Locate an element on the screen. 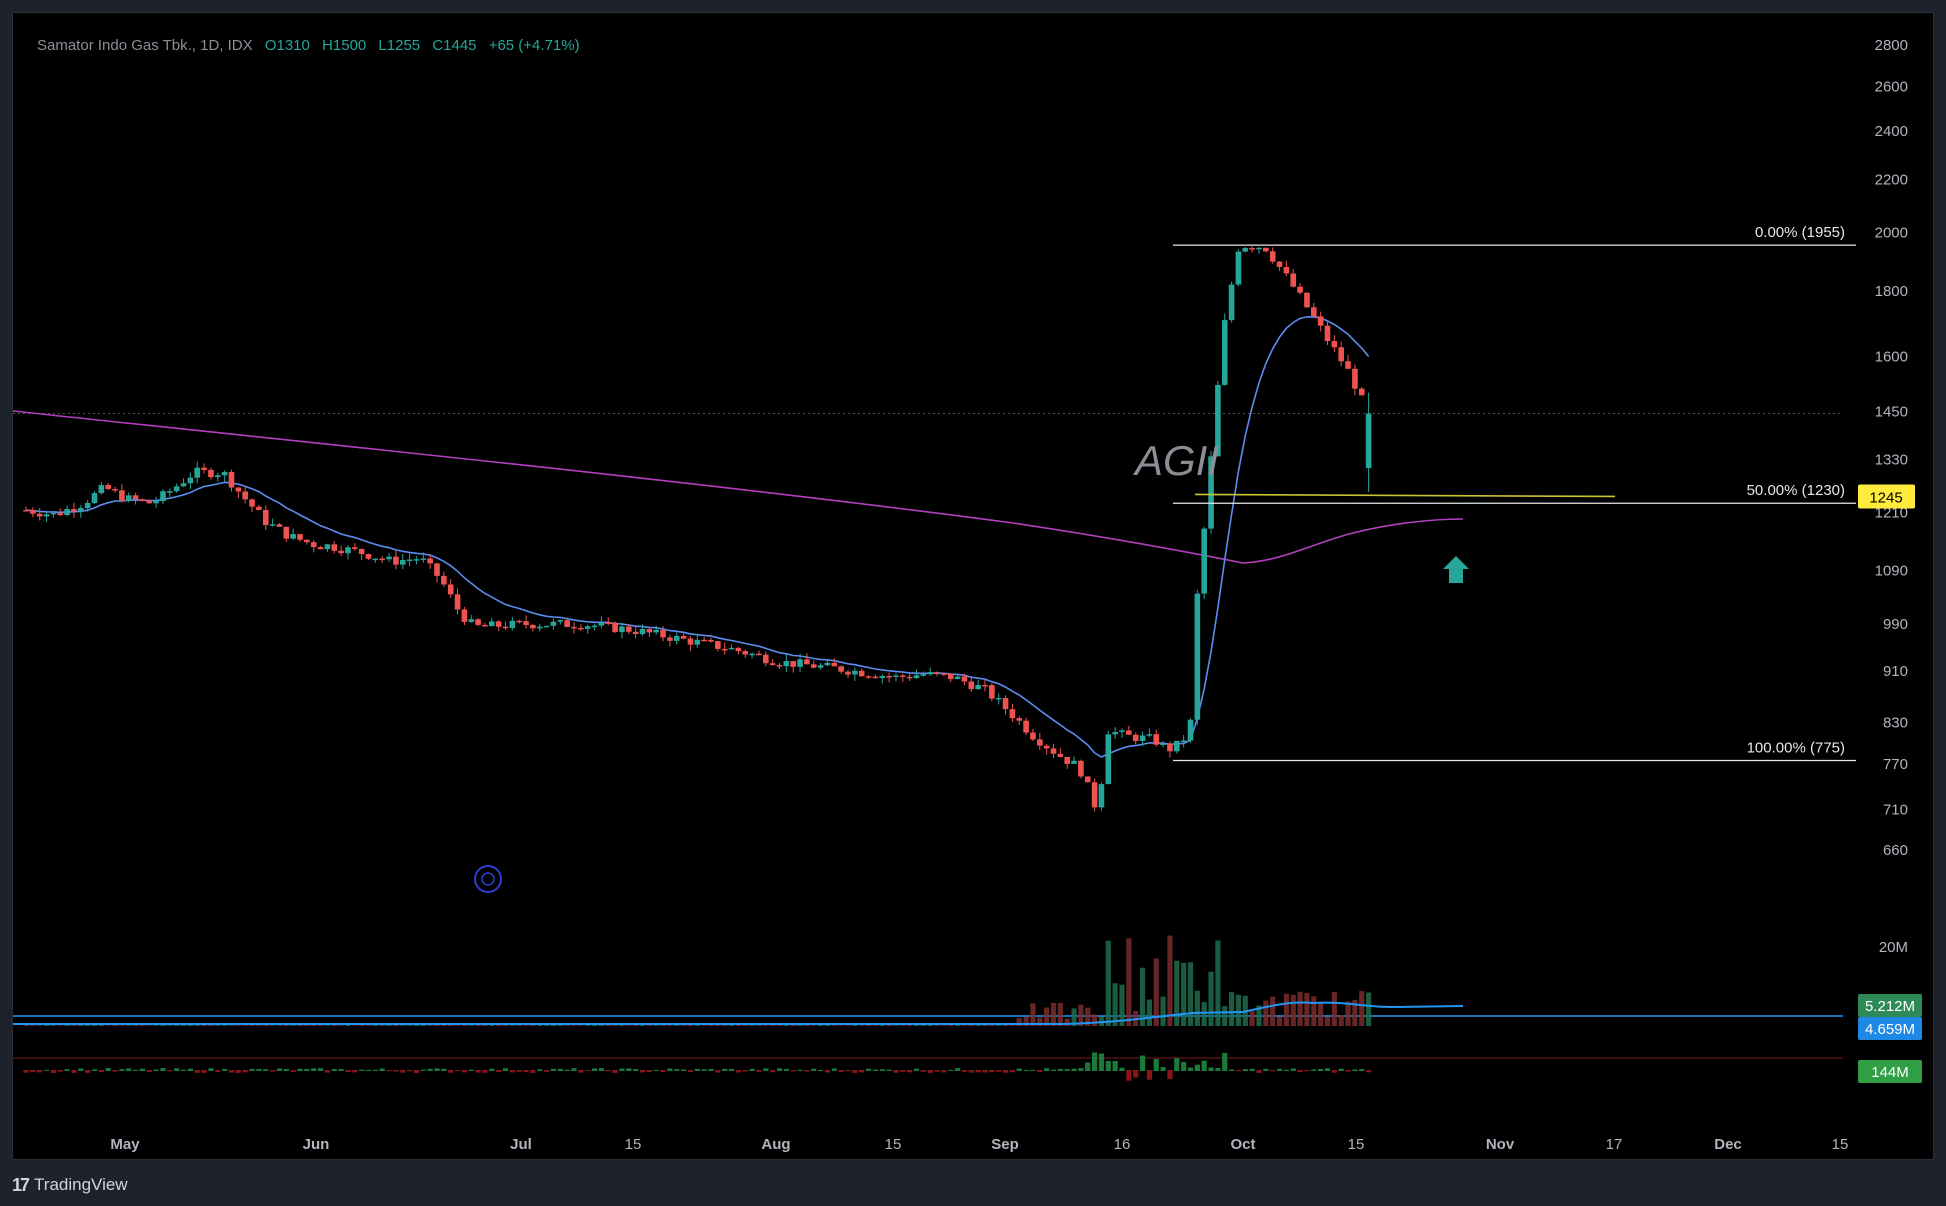  tradingview-brand: 17 TradingView is located at coordinates (70, 1185).